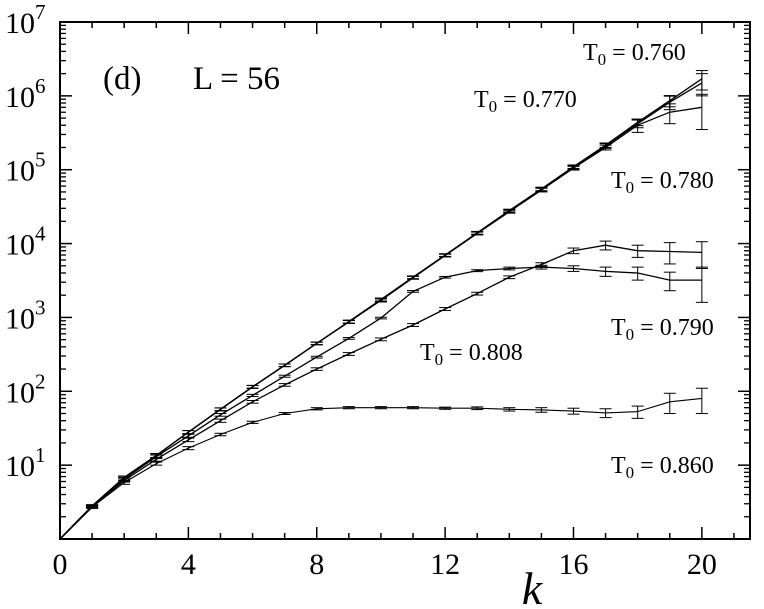 The width and height of the screenshot is (764, 609). What do you see at coordinates (122, 79) in the screenshot?
I see `panel-label: (d)` at bounding box center [122, 79].